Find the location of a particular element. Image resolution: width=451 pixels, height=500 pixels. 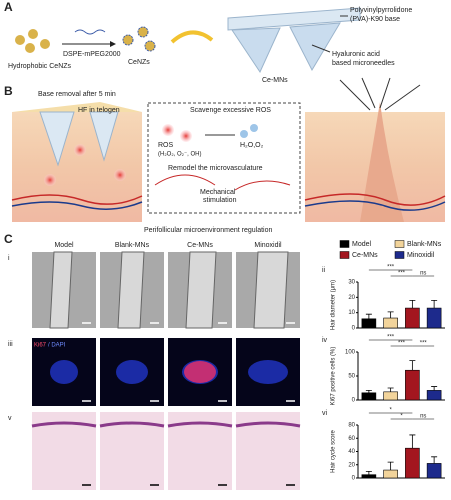

row-label: v is located at coordinates (10, 418).